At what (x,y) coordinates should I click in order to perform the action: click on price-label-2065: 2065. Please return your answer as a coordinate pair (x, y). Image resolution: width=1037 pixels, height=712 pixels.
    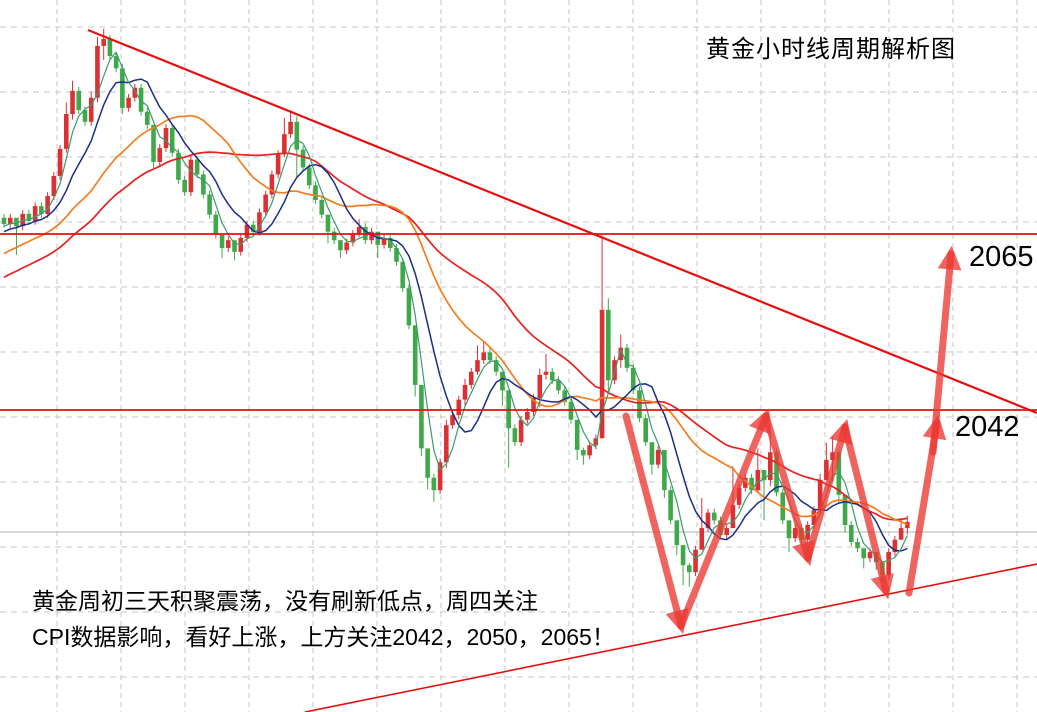
    Looking at the image, I should click on (1001, 257).